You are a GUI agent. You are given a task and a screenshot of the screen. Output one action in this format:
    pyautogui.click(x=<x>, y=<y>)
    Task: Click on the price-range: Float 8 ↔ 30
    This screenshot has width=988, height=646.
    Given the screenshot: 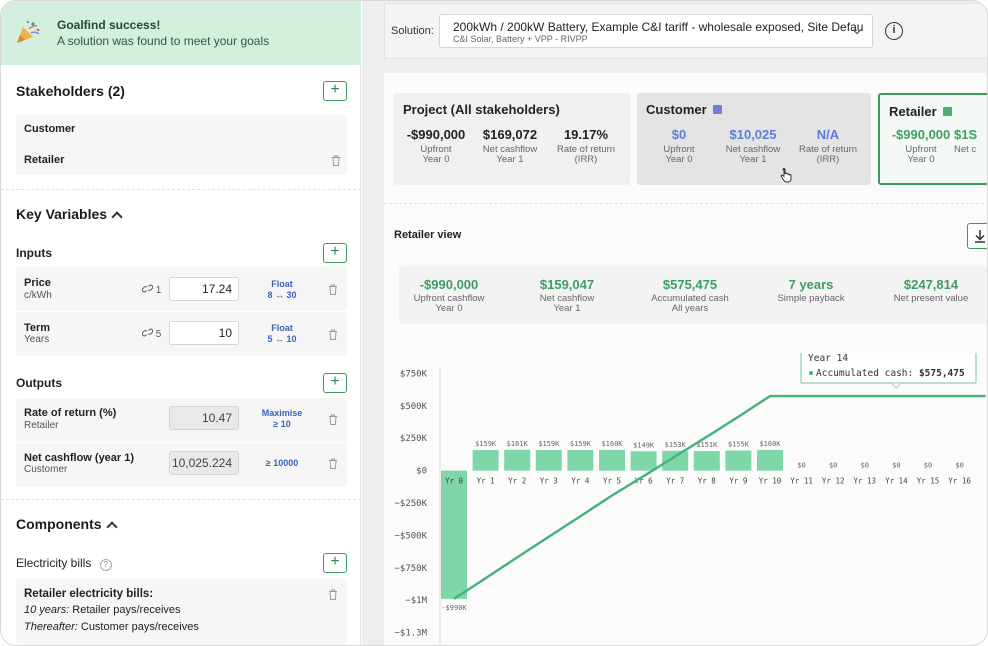 What is the action you would take?
    pyautogui.click(x=282, y=290)
    